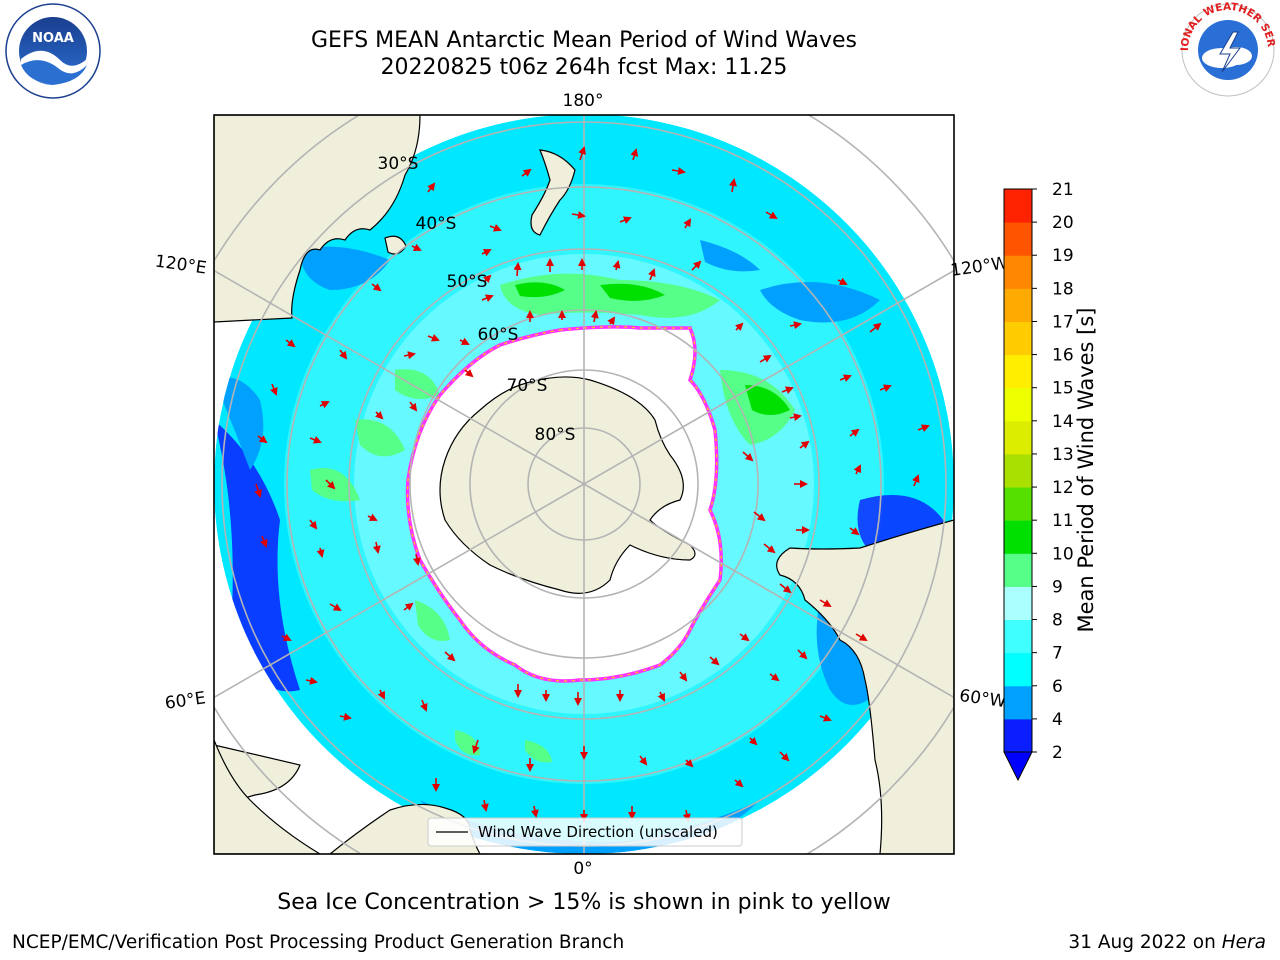 This screenshot has height=960, width=1280. What do you see at coordinates (181, 265) in the screenshot?
I see `lon-label-120e: 120°E` at bounding box center [181, 265].